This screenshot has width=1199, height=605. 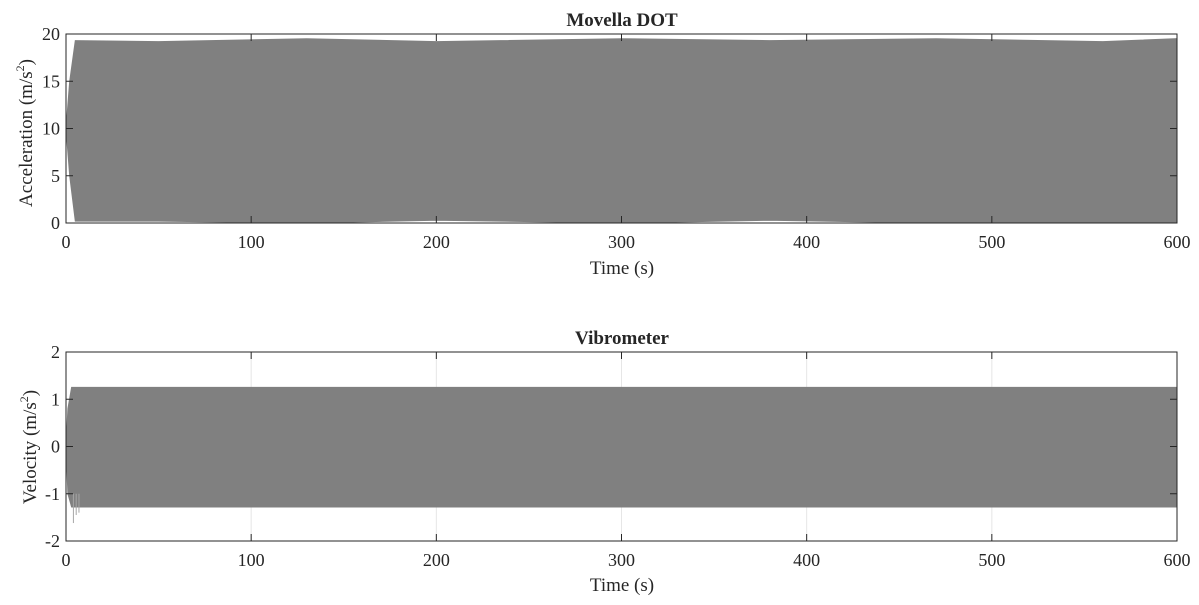 I want to click on vibrometer-y-tick-label: 2, so click(x=55, y=352).